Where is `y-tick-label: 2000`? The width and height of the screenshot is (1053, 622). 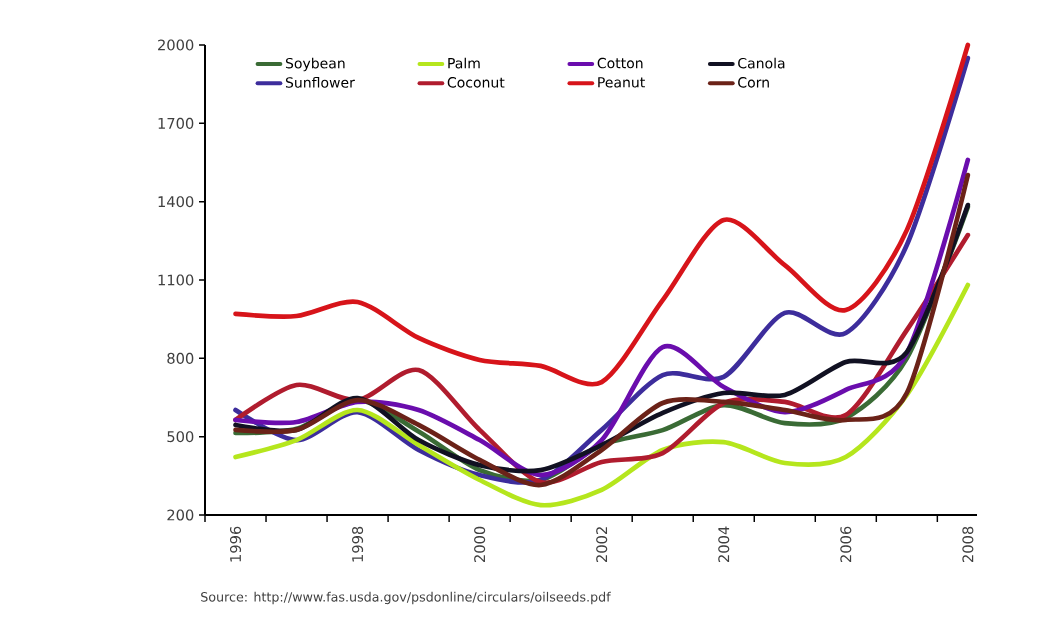
y-tick-label: 2000 is located at coordinates (176, 45).